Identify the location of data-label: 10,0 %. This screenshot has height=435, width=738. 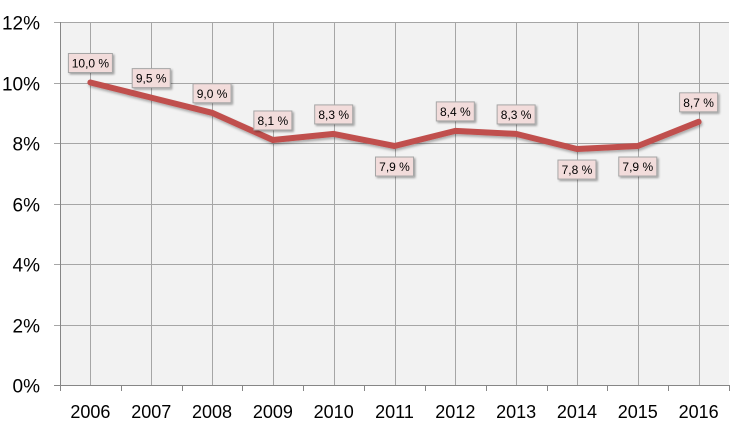
(90, 63).